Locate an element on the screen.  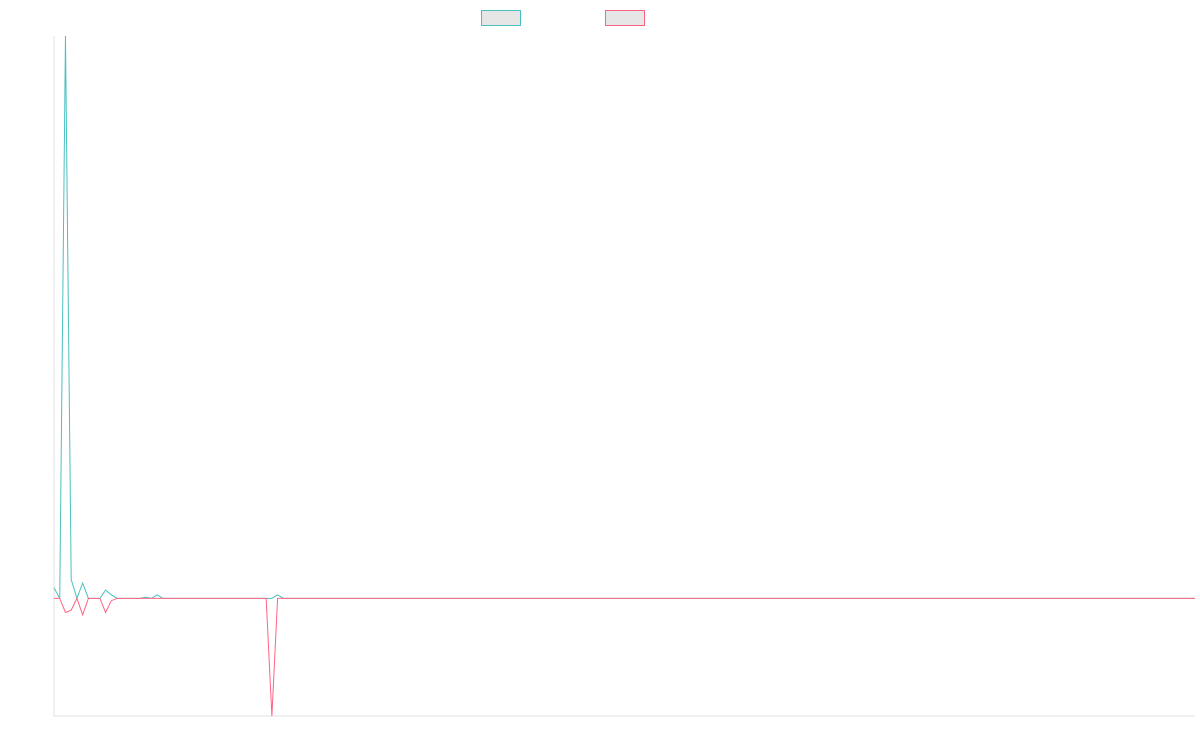
legend is located at coordinates (563, 18).